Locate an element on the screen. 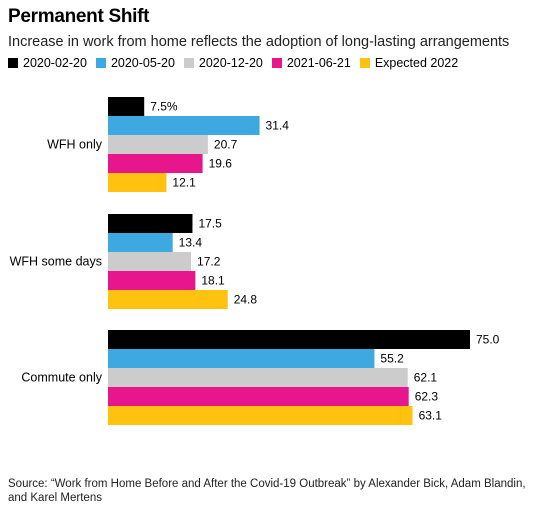  bar-value-label: 18.1 is located at coordinates (213, 281).